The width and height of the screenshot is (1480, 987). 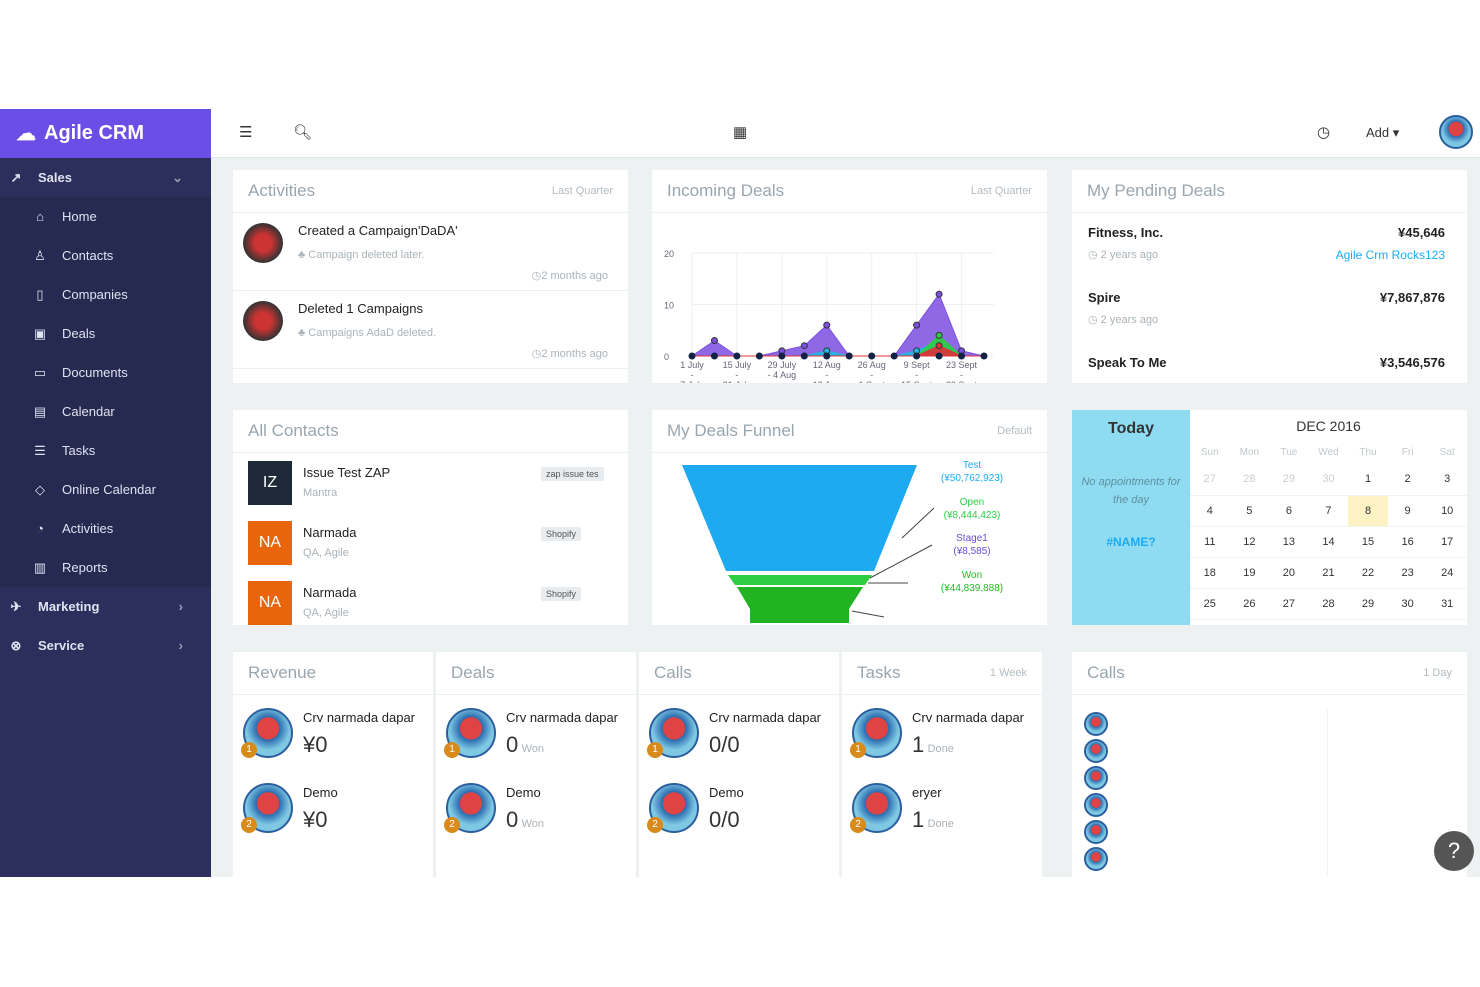 I want to click on funnel-stage-test, so click(x=799, y=518).